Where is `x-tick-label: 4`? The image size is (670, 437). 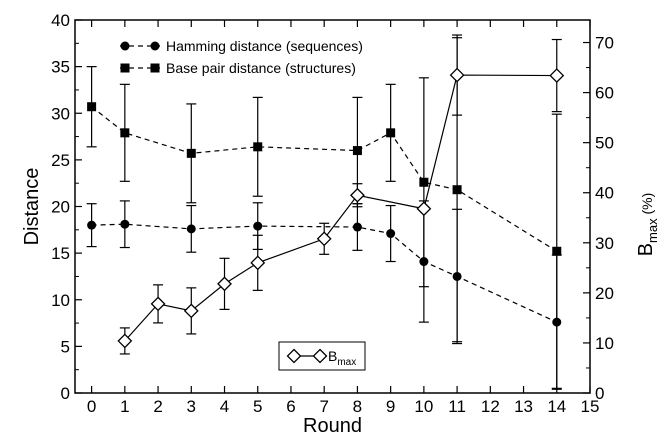 x-tick-label: 4 is located at coordinates (224, 406).